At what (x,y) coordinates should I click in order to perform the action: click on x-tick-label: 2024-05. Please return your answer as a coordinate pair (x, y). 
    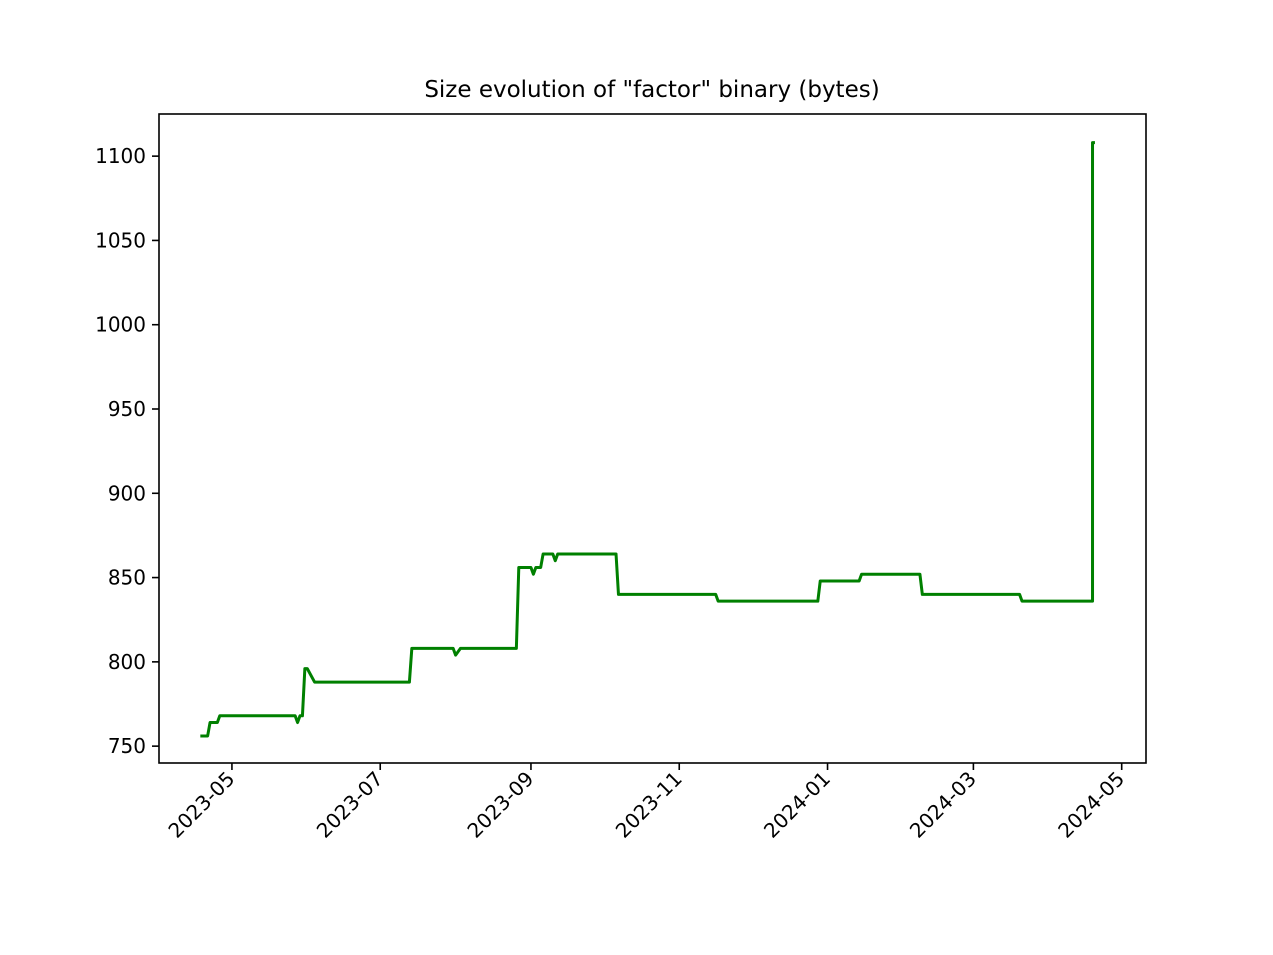
    Looking at the image, I should click on (1091, 805).